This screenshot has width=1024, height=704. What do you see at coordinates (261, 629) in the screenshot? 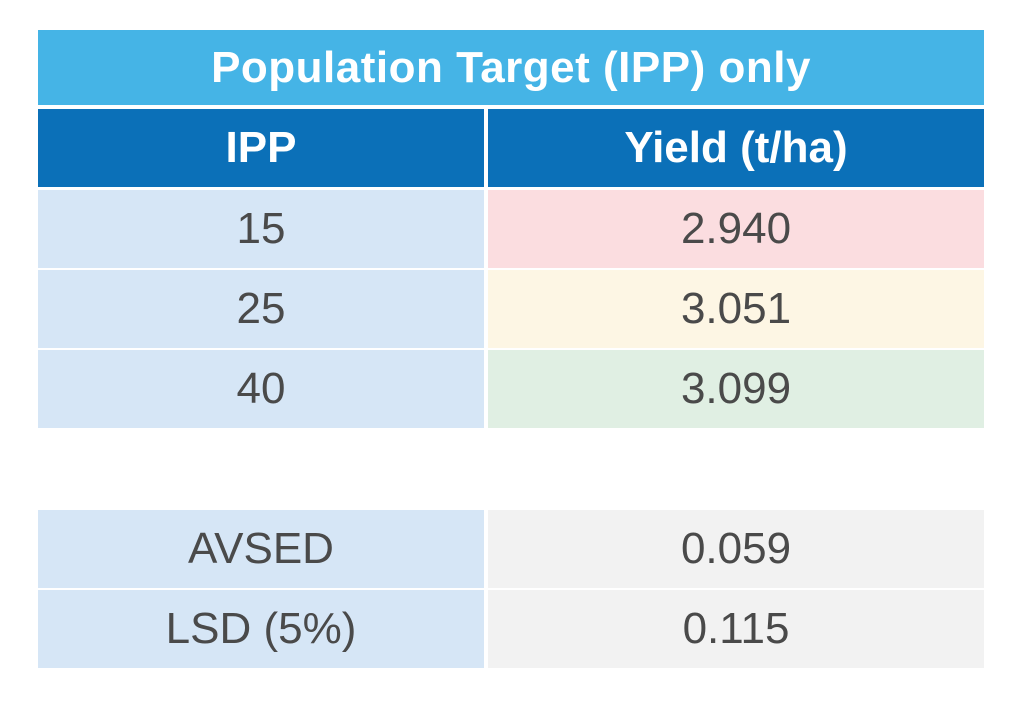
I see `stat-label-lsd: LSD (5%)` at bounding box center [261, 629].